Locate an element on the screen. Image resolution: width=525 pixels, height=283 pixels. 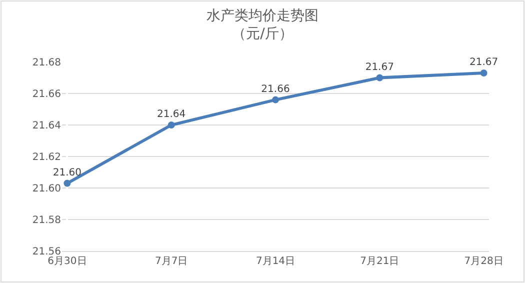
y-tick-label: 21.62 is located at coordinates (46, 157).